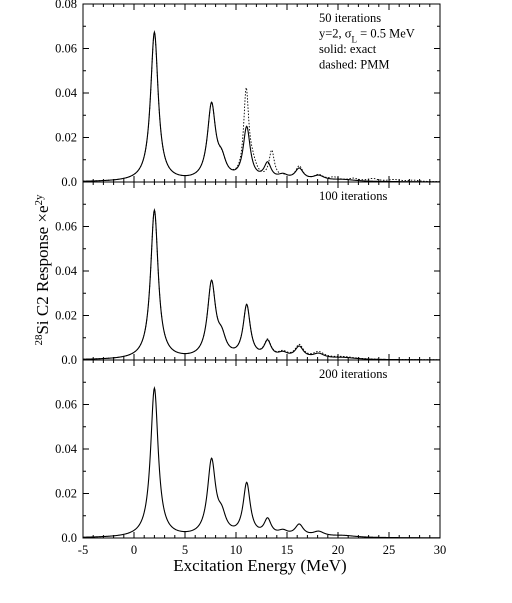  I want to click on panel-annotation: 100 iterations, so click(353, 196).